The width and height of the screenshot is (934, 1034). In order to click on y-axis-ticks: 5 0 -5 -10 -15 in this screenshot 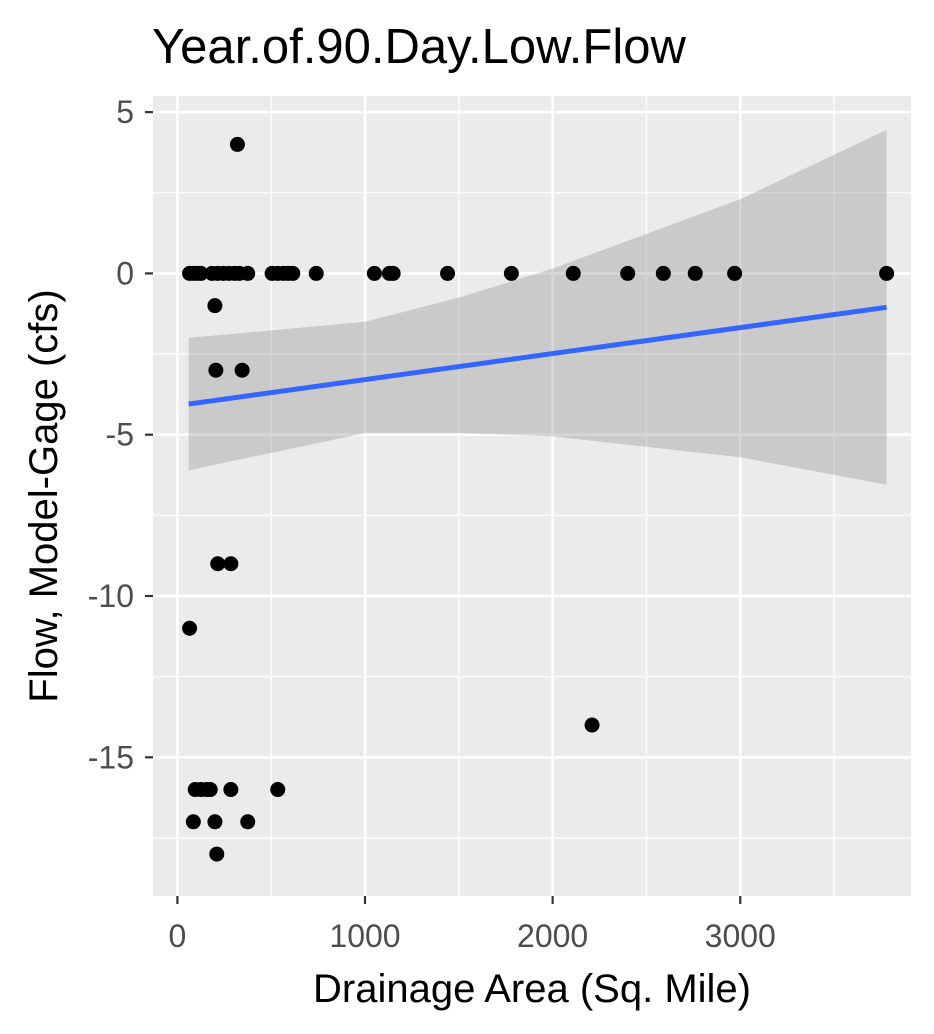, I will do `click(120, 434)`.